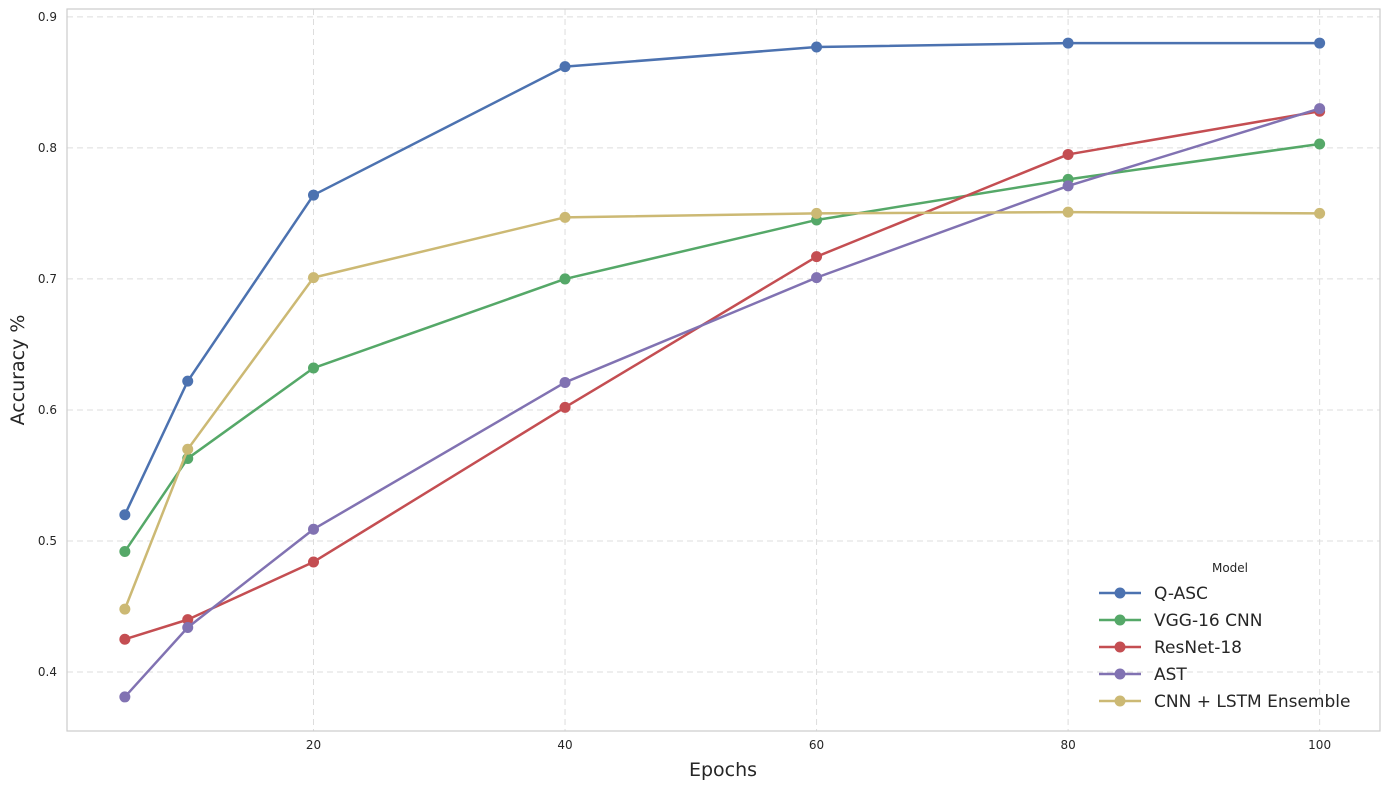 The height and width of the screenshot is (790, 1389). What do you see at coordinates (564, 745) in the screenshot?
I see `x-tick-label: 40` at bounding box center [564, 745].